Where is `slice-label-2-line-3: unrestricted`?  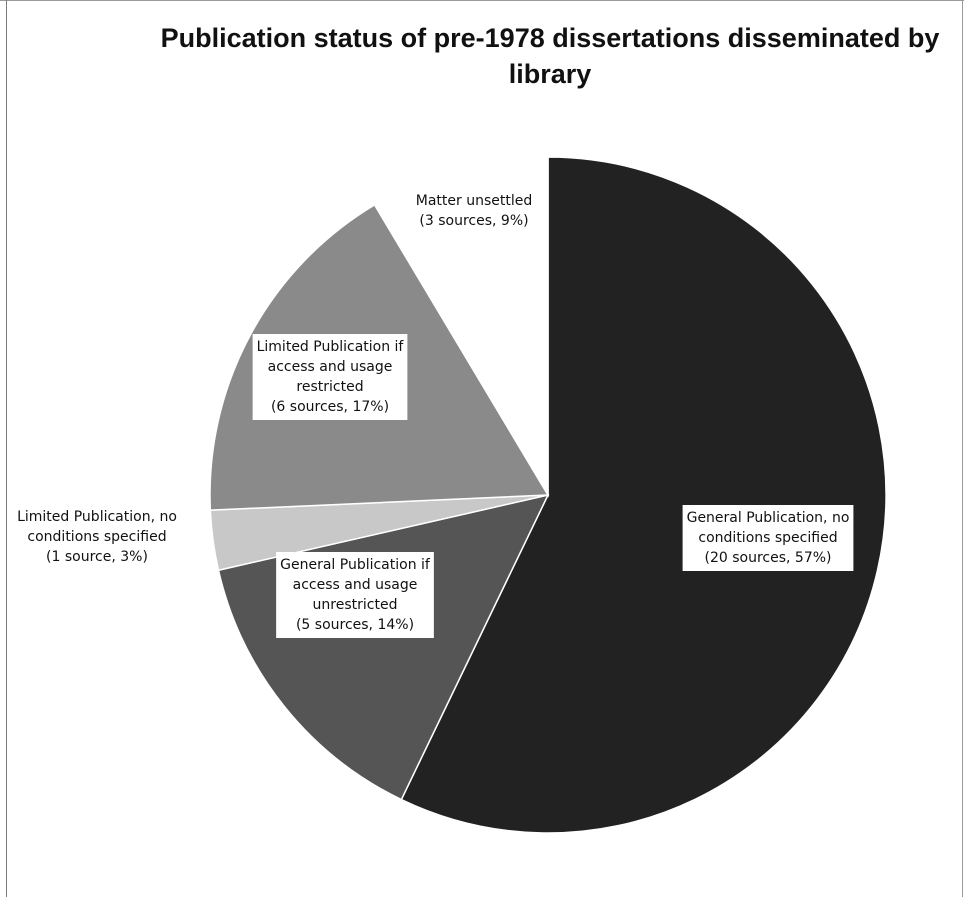
slice-label-2-line-3: unrestricted is located at coordinates (355, 605).